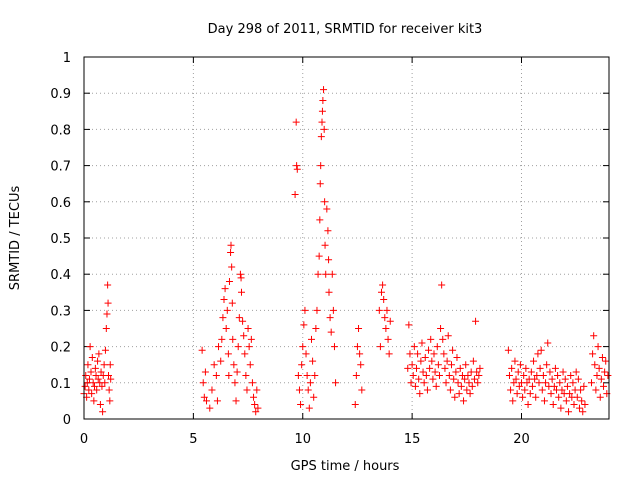 The height and width of the screenshot is (480, 640). What do you see at coordinates (60, 239) in the screenshot?
I see `y-tick-label: 0.5` at bounding box center [60, 239].